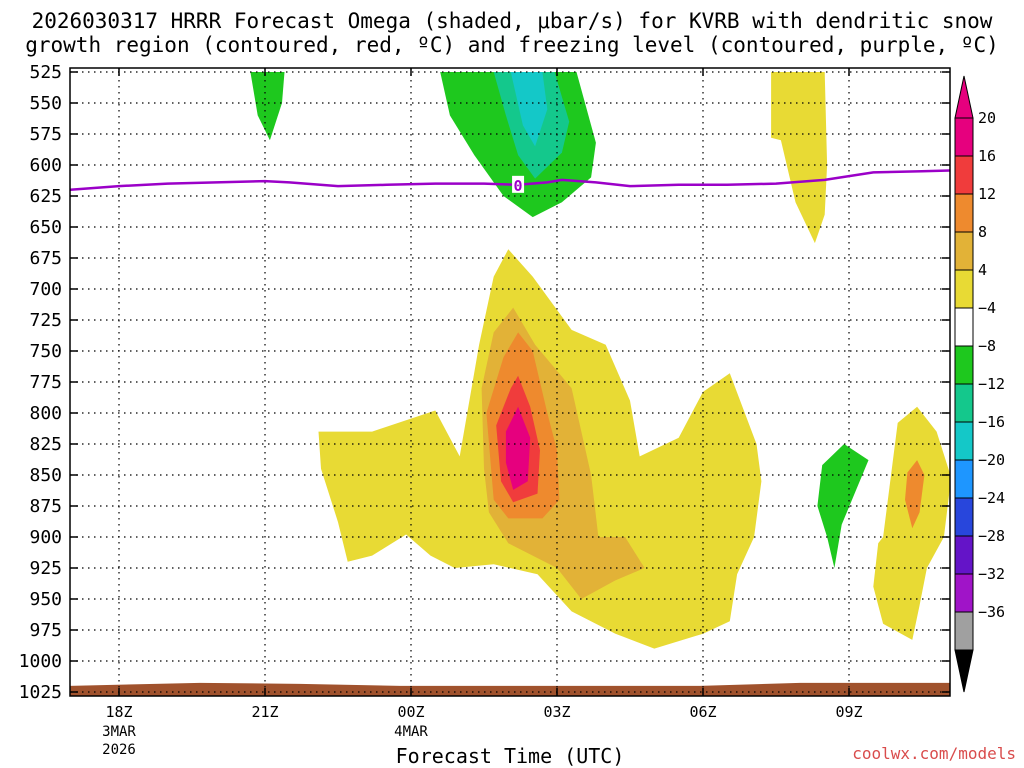  Describe the element at coordinates (45, 258) in the screenshot. I see `y-tick-label: 675` at that location.